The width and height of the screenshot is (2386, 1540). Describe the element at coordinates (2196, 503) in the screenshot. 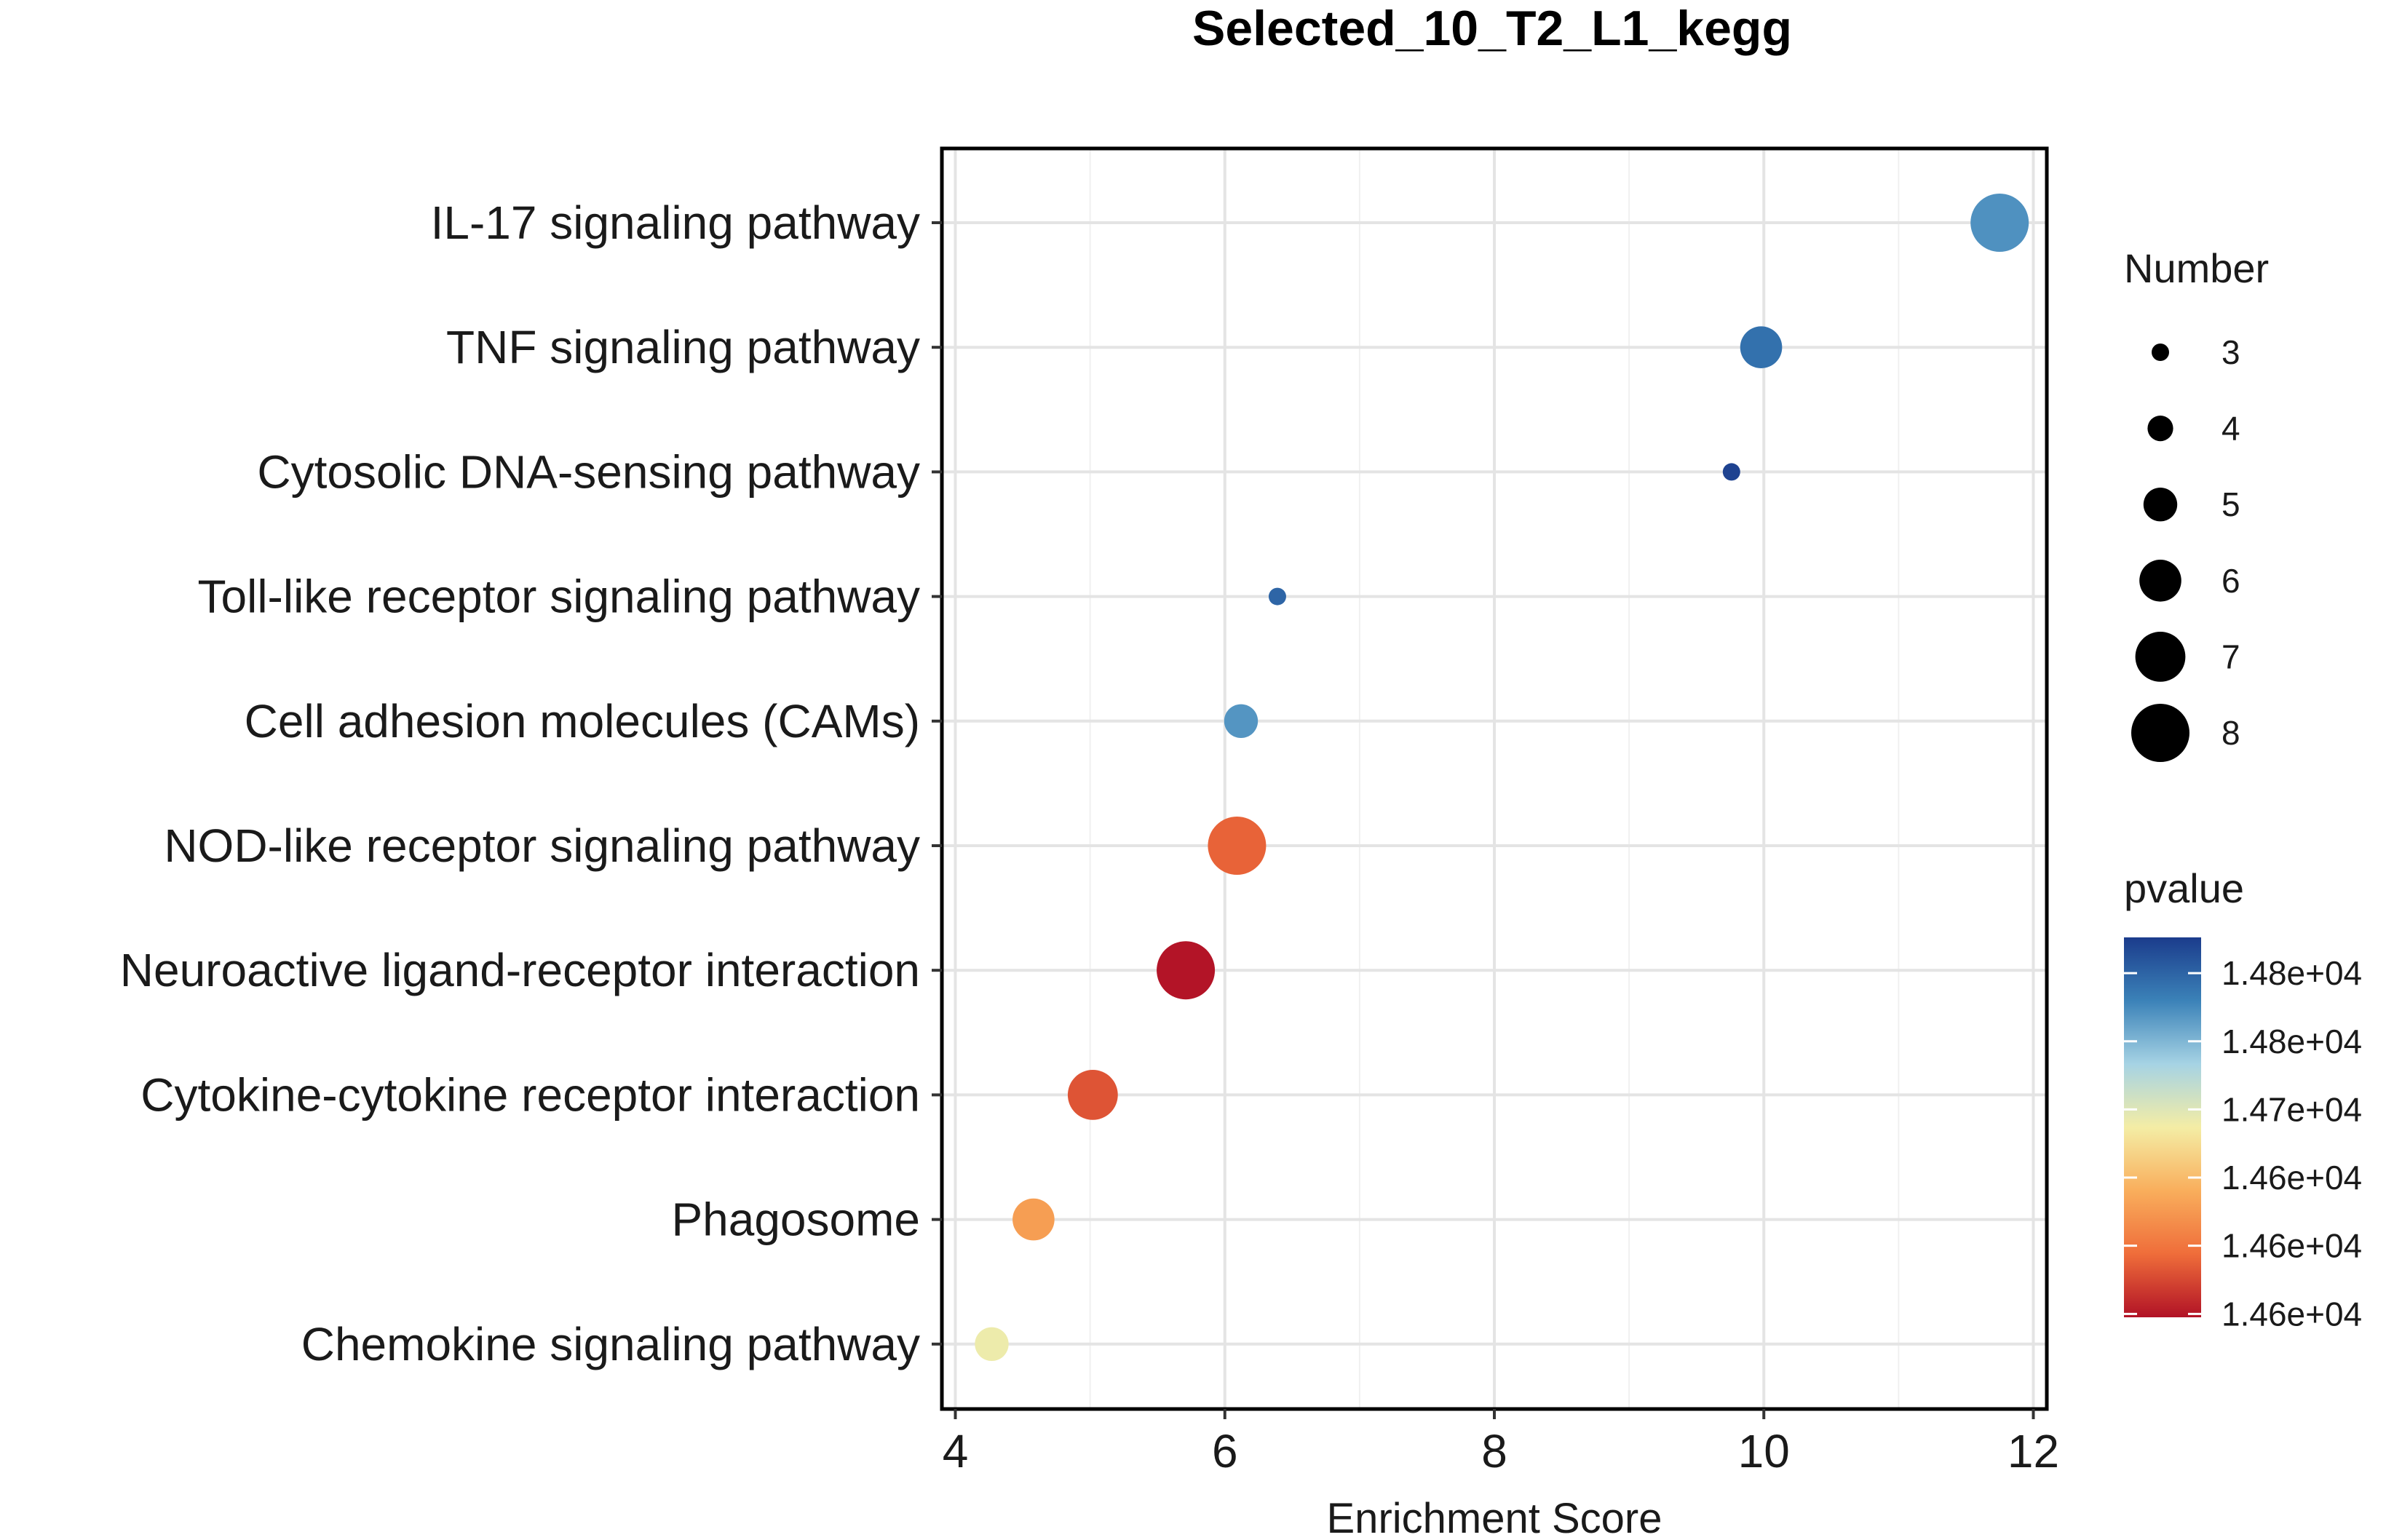

I see `size-legend: Number 3 4 5 6 7 8` at that location.